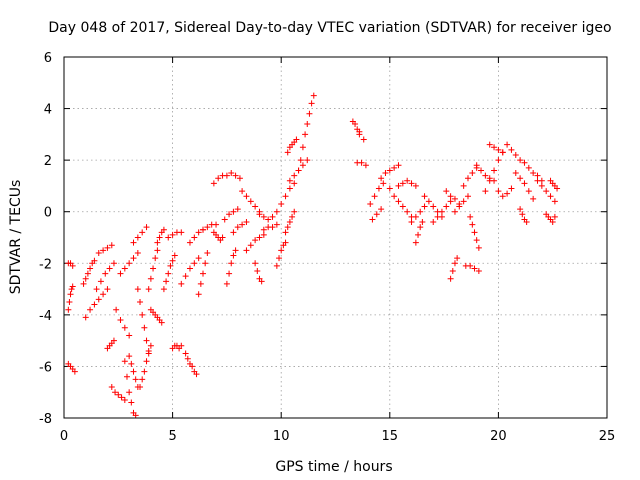  Describe the element at coordinates (333, 467) in the screenshot. I see `x-axis-label: GPS time / hours` at that location.